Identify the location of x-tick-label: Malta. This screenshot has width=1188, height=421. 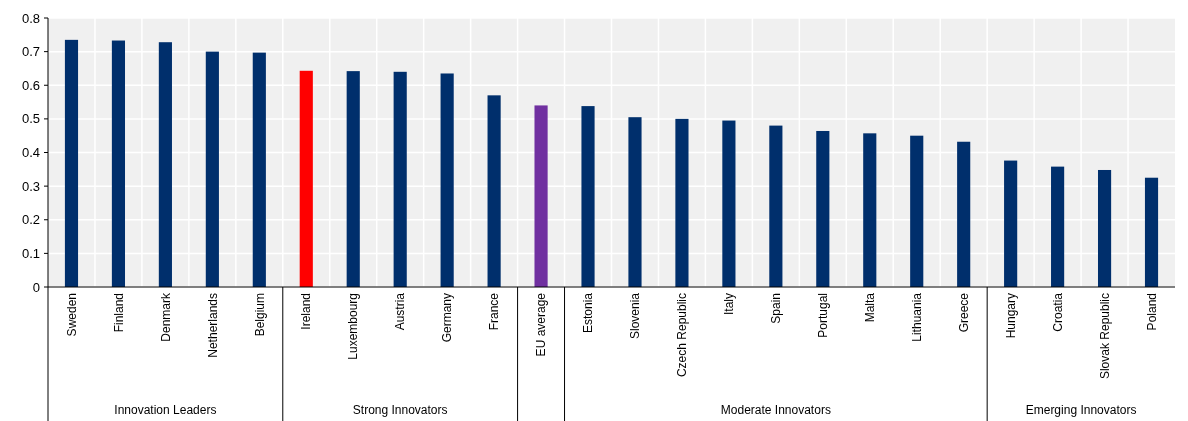
(869, 307).